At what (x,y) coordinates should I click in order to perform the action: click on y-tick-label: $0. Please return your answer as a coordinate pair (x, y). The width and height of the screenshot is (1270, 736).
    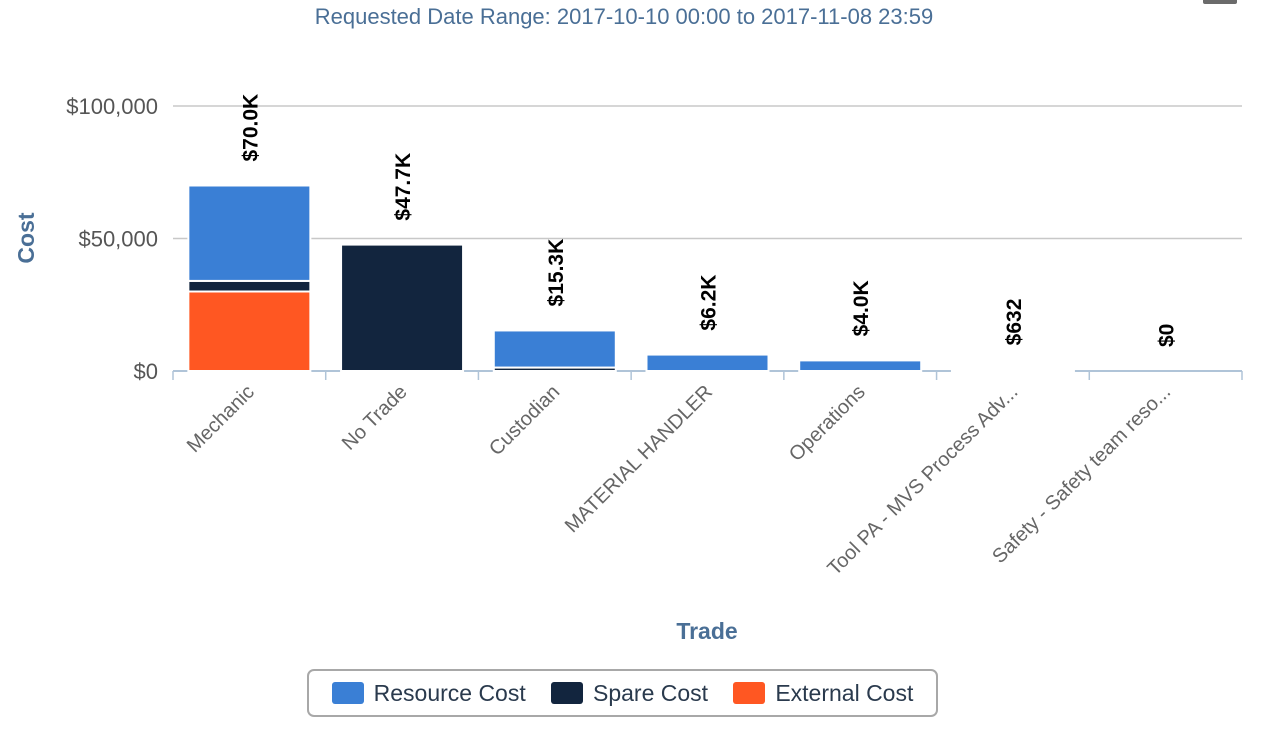
    Looking at the image, I should click on (146, 371).